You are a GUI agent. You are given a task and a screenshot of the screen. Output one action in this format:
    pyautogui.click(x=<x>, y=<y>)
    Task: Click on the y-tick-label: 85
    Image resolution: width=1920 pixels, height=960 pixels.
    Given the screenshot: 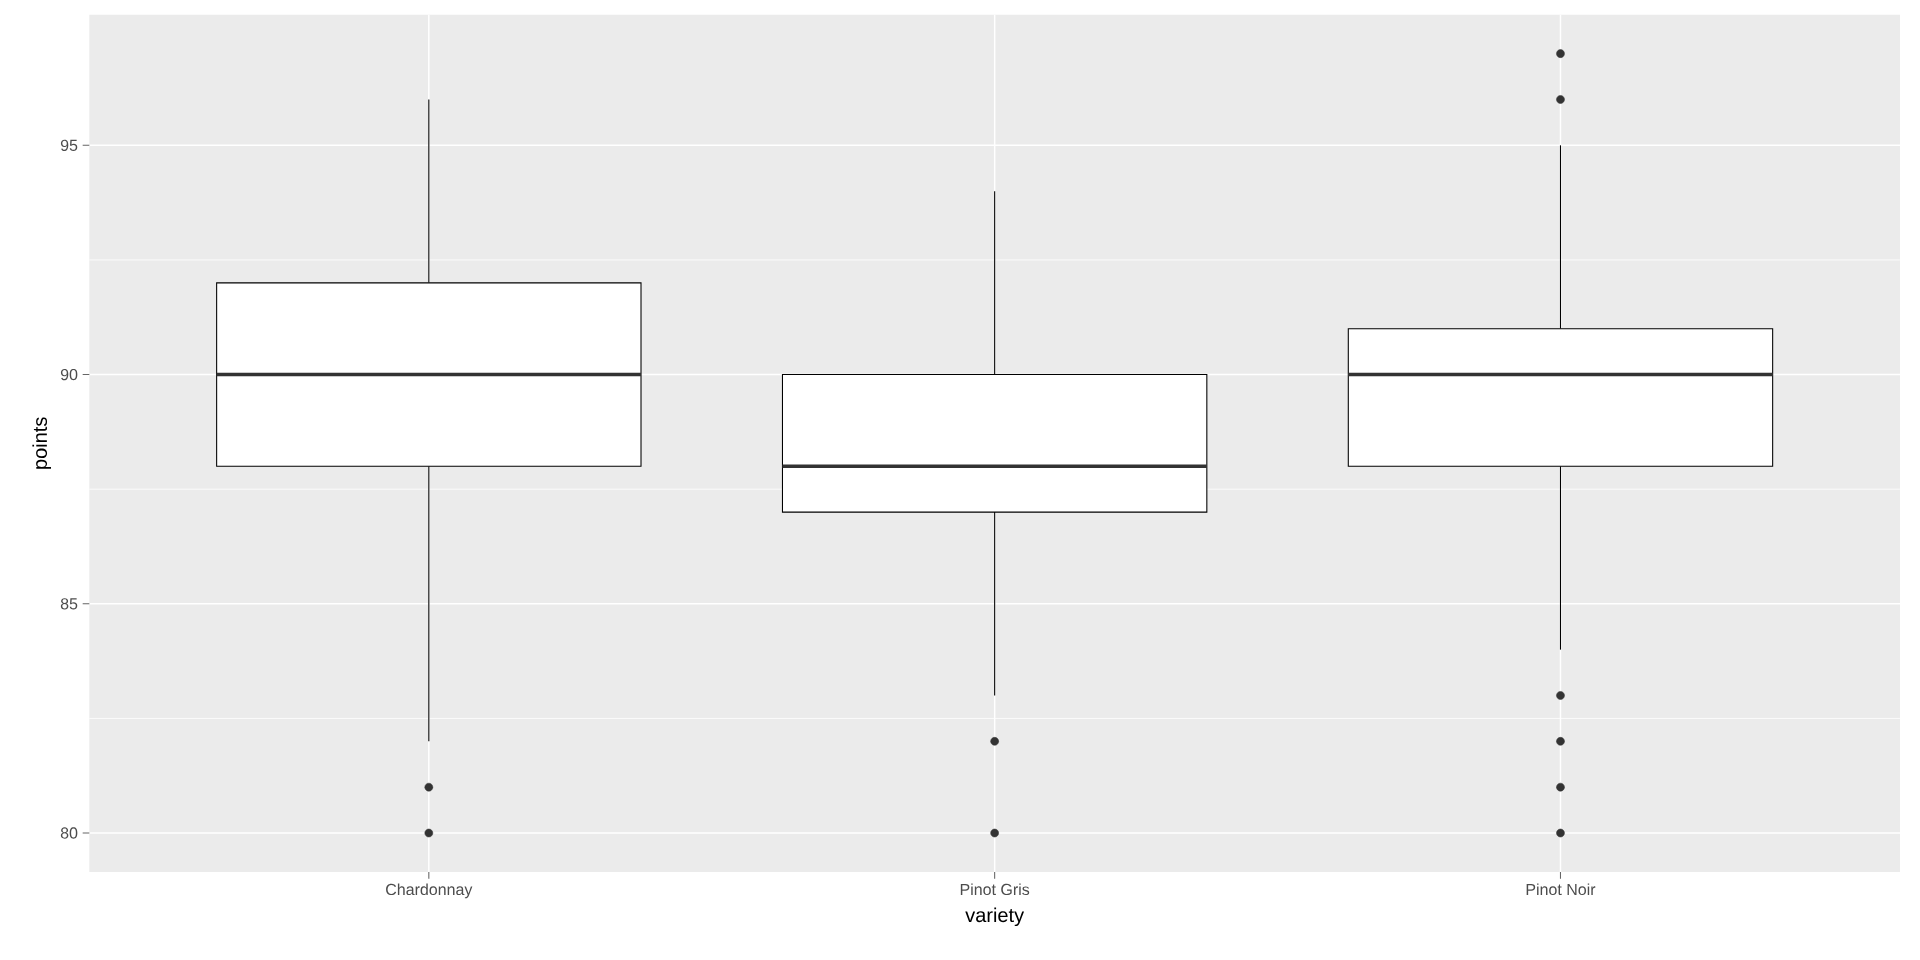 What is the action you would take?
    pyautogui.click(x=69, y=604)
    